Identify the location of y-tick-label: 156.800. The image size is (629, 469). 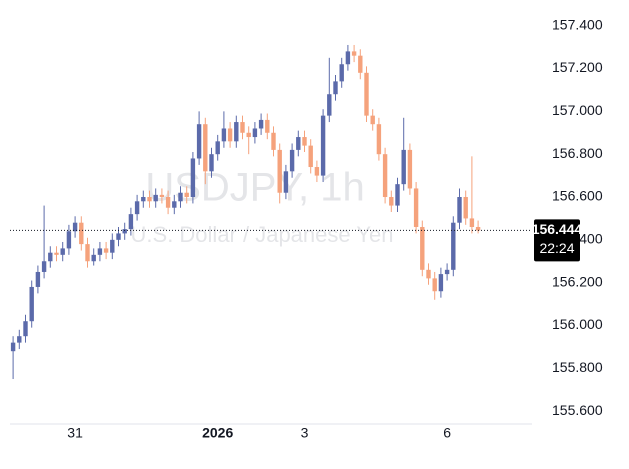
(577, 153).